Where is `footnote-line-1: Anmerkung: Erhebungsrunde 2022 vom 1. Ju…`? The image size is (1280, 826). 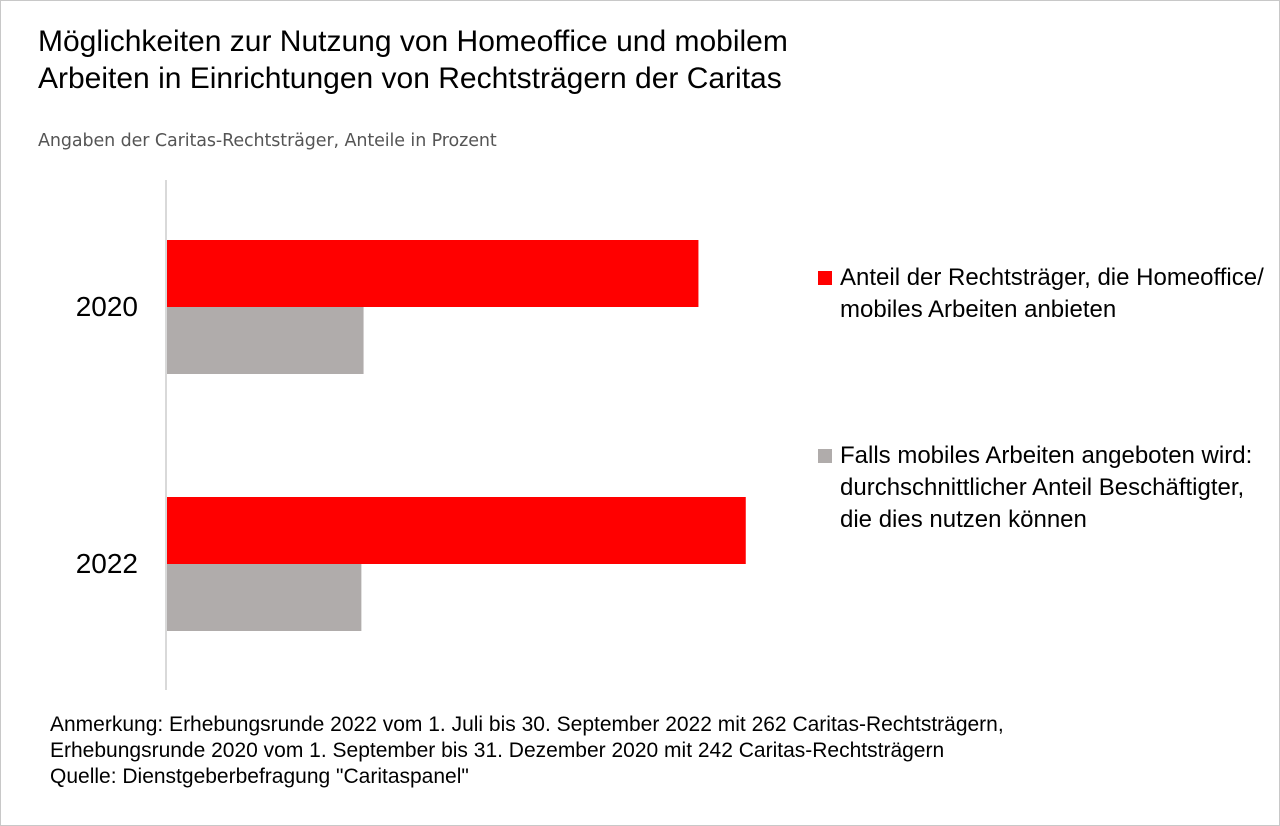 footnote-line-1: Anmerkung: Erhebungsrunde 2022 vom 1. Ju… is located at coordinates (527, 724).